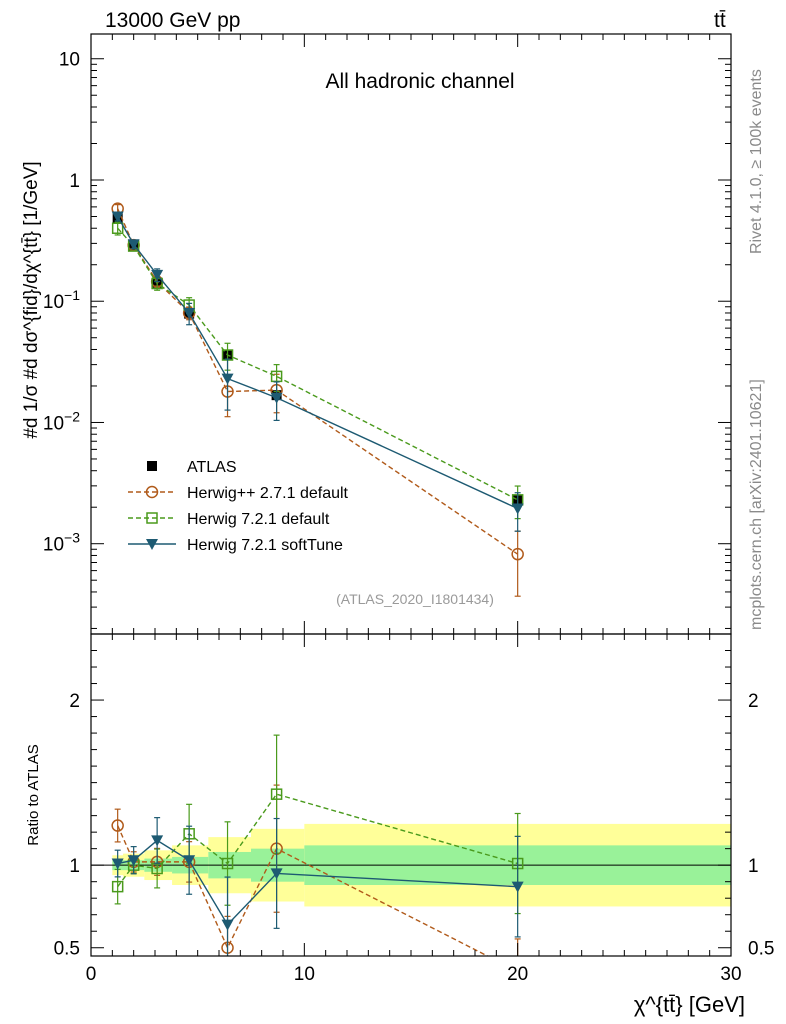 The image size is (786, 1024). What do you see at coordinates (753, 701) in the screenshot?
I see `ratio-tick-label-right: 2` at bounding box center [753, 701].